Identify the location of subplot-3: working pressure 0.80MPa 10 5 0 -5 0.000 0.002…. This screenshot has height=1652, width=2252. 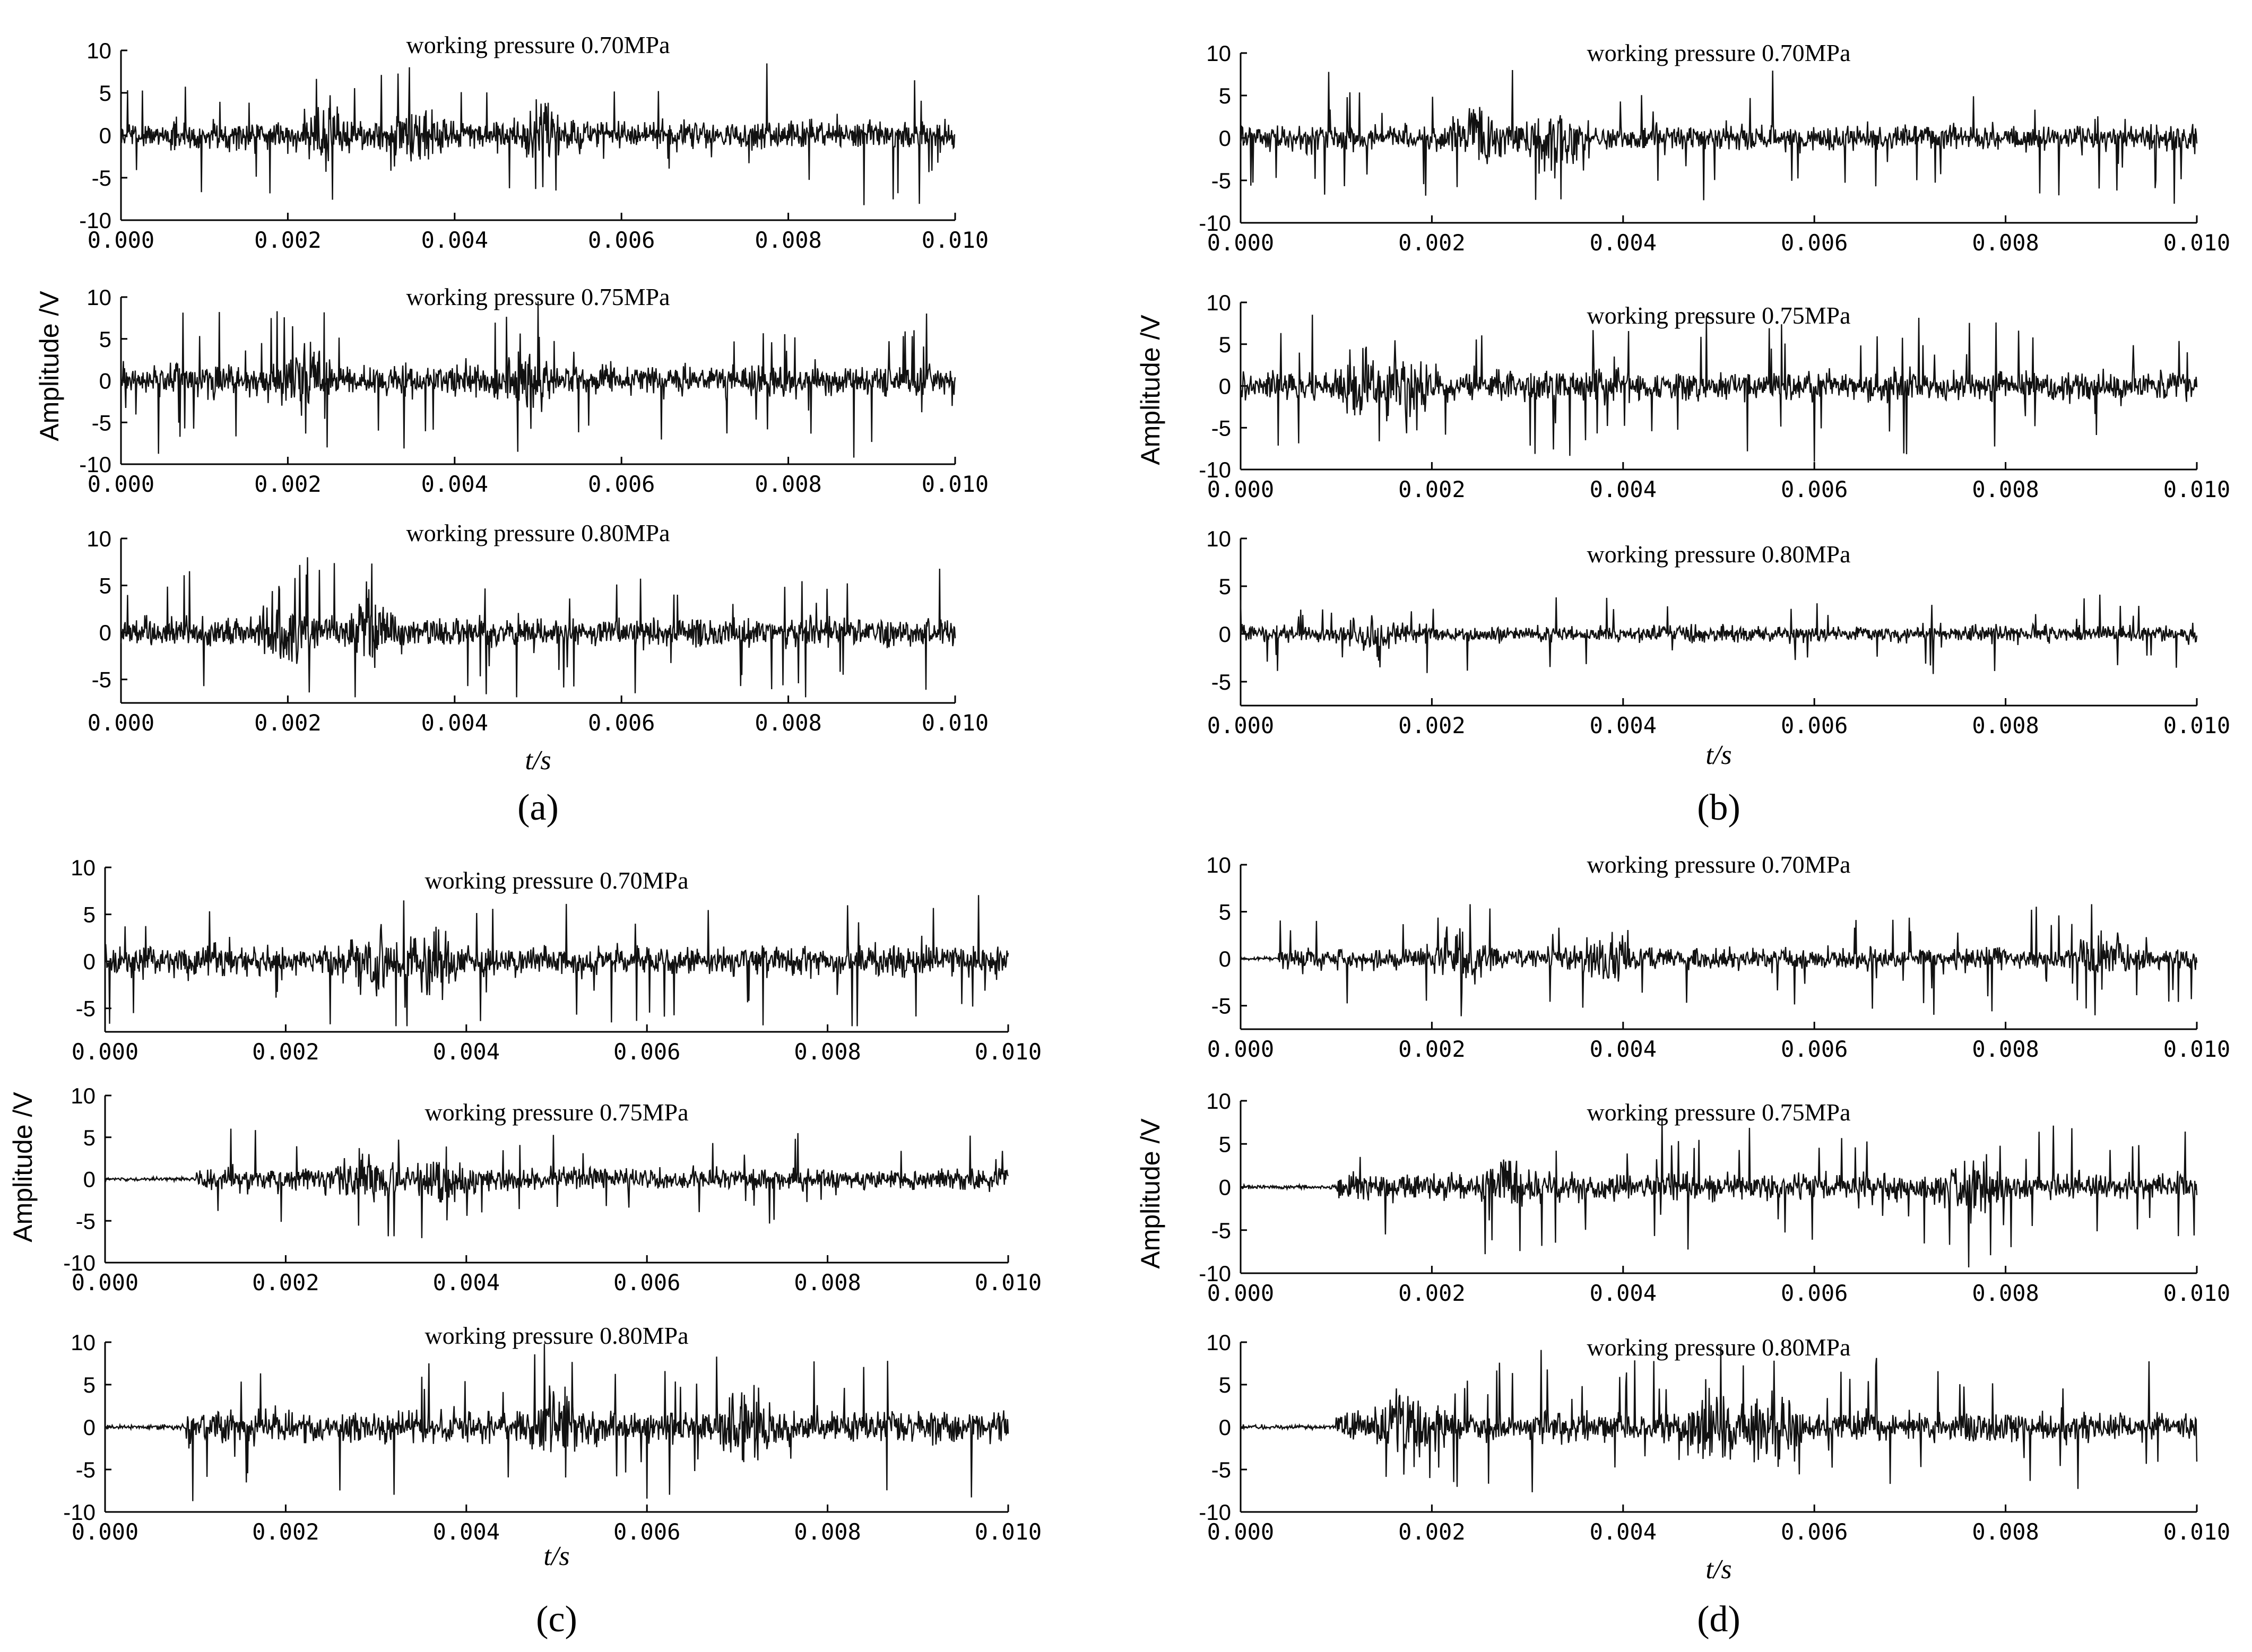
(1718, 632).